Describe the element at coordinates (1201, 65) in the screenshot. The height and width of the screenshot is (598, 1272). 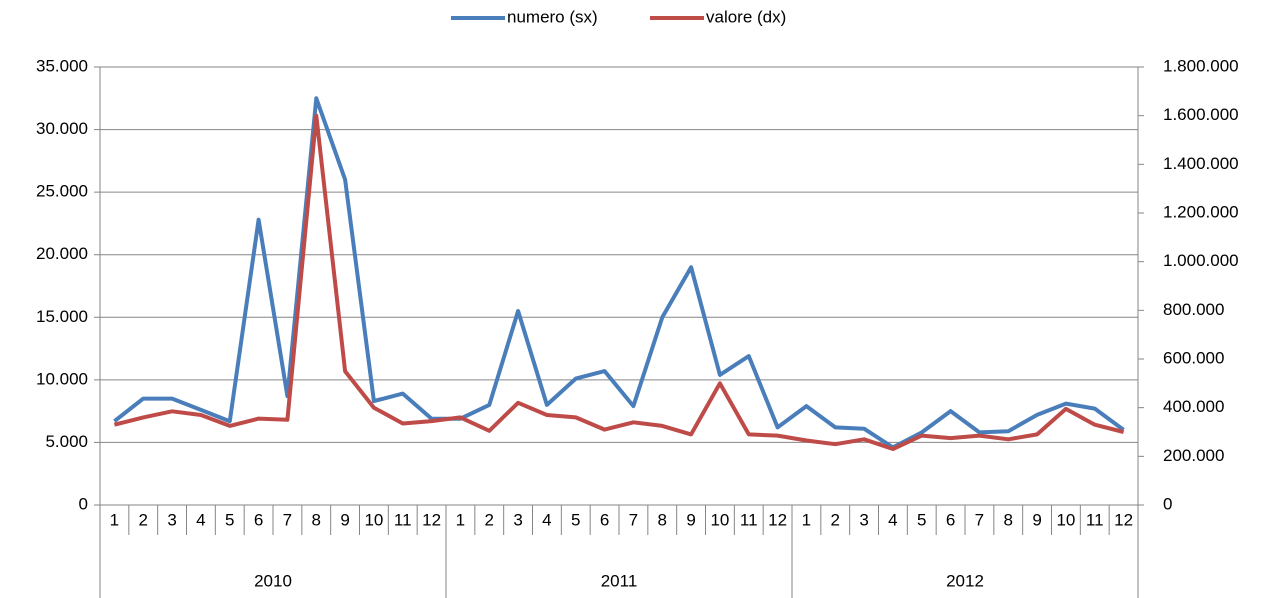
I see `y2-tick-label: 1.800.000` at that location.